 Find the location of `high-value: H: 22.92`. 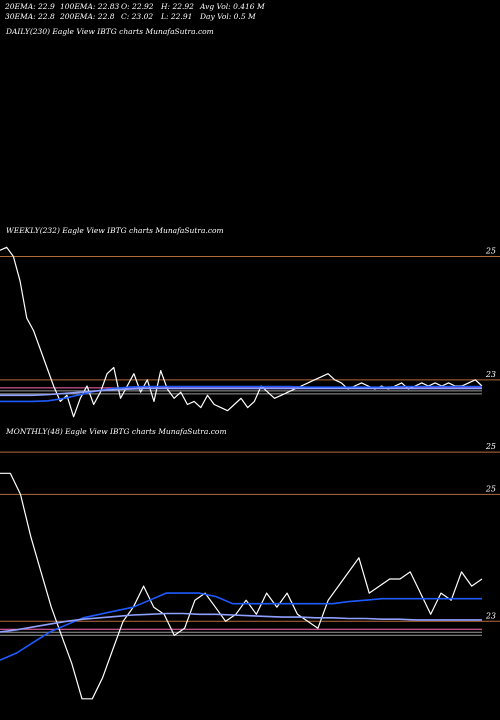

high-value: H: 22.92 is located at coordinates (177, 6).